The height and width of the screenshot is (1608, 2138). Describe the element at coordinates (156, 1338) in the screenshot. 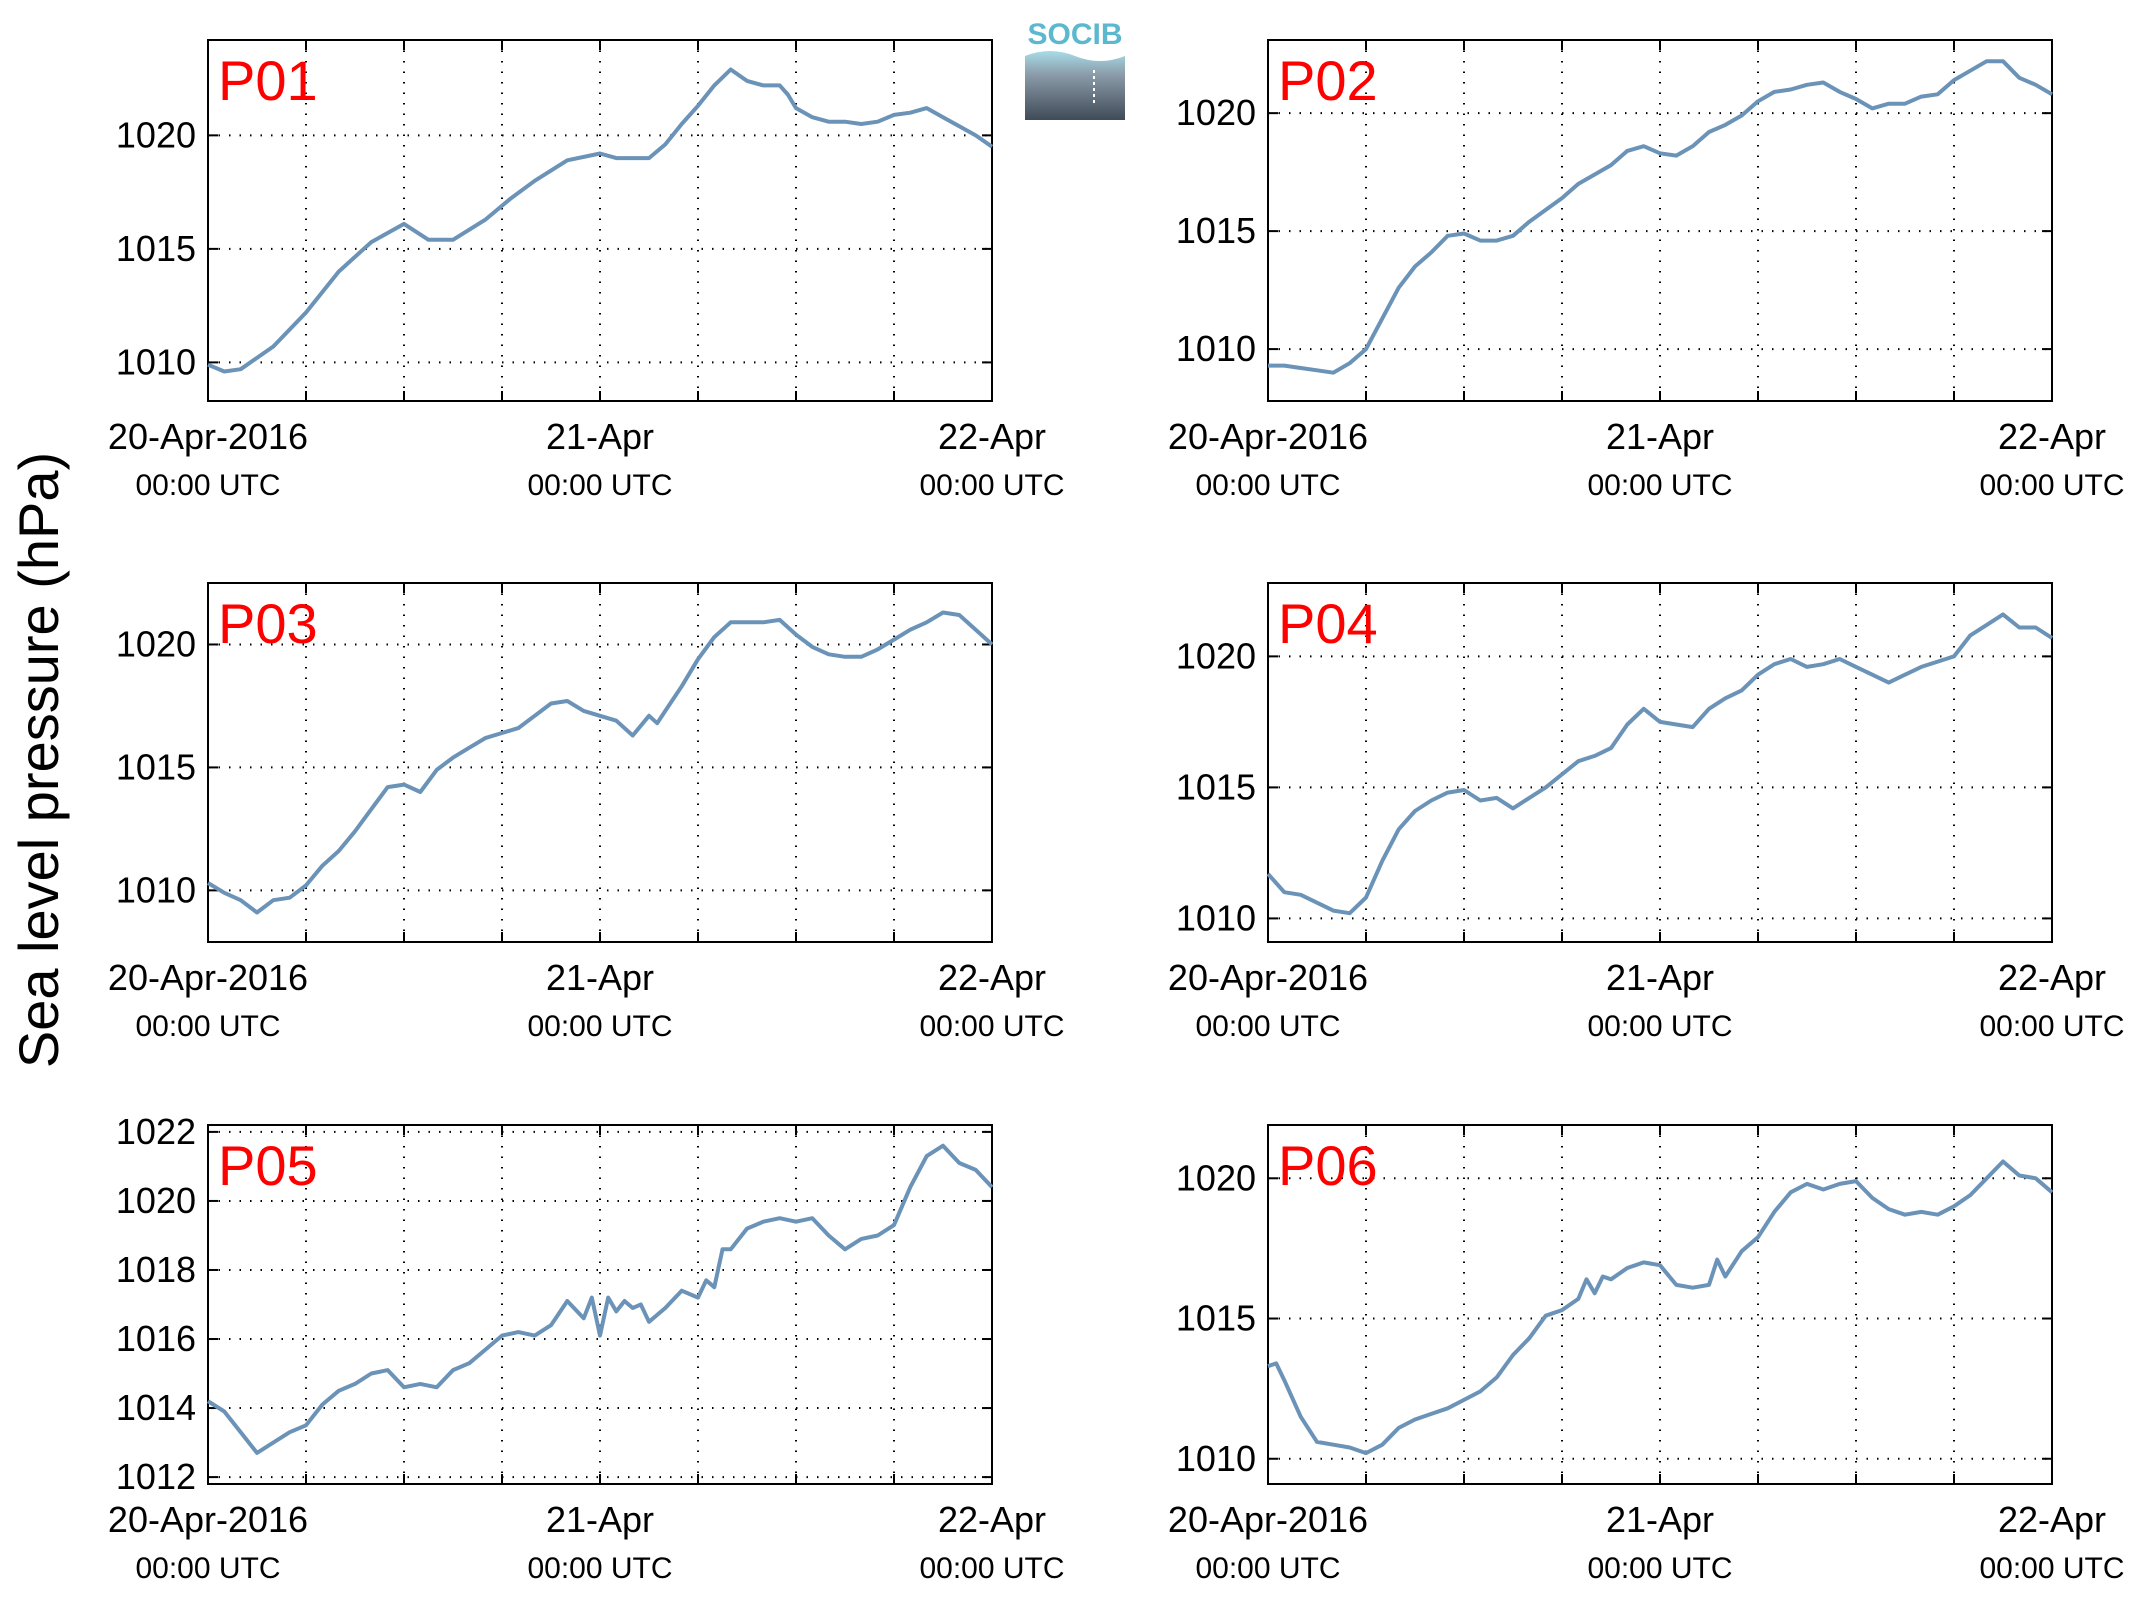

I see `y-tick-label: 1016` at that location.